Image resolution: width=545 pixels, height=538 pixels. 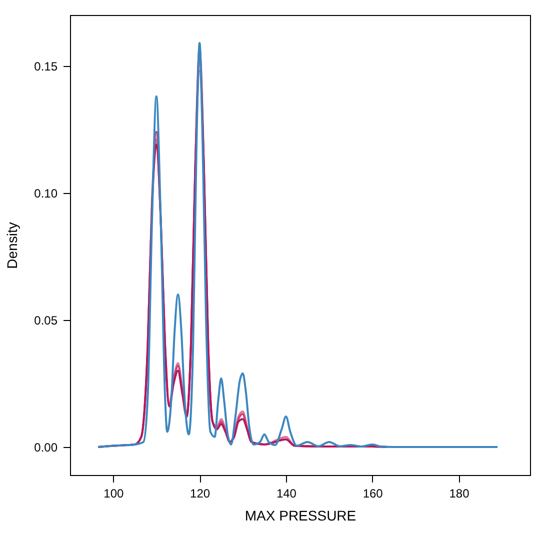 I want to click on x-tick-label: 140, so click(x=286, y=493).